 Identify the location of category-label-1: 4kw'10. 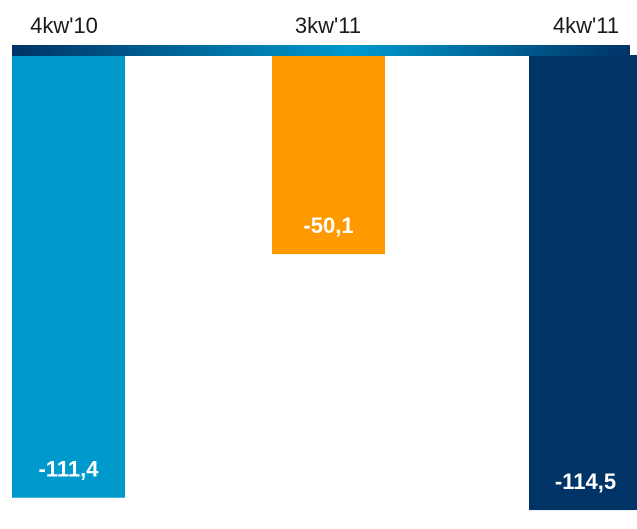
(64, 25).